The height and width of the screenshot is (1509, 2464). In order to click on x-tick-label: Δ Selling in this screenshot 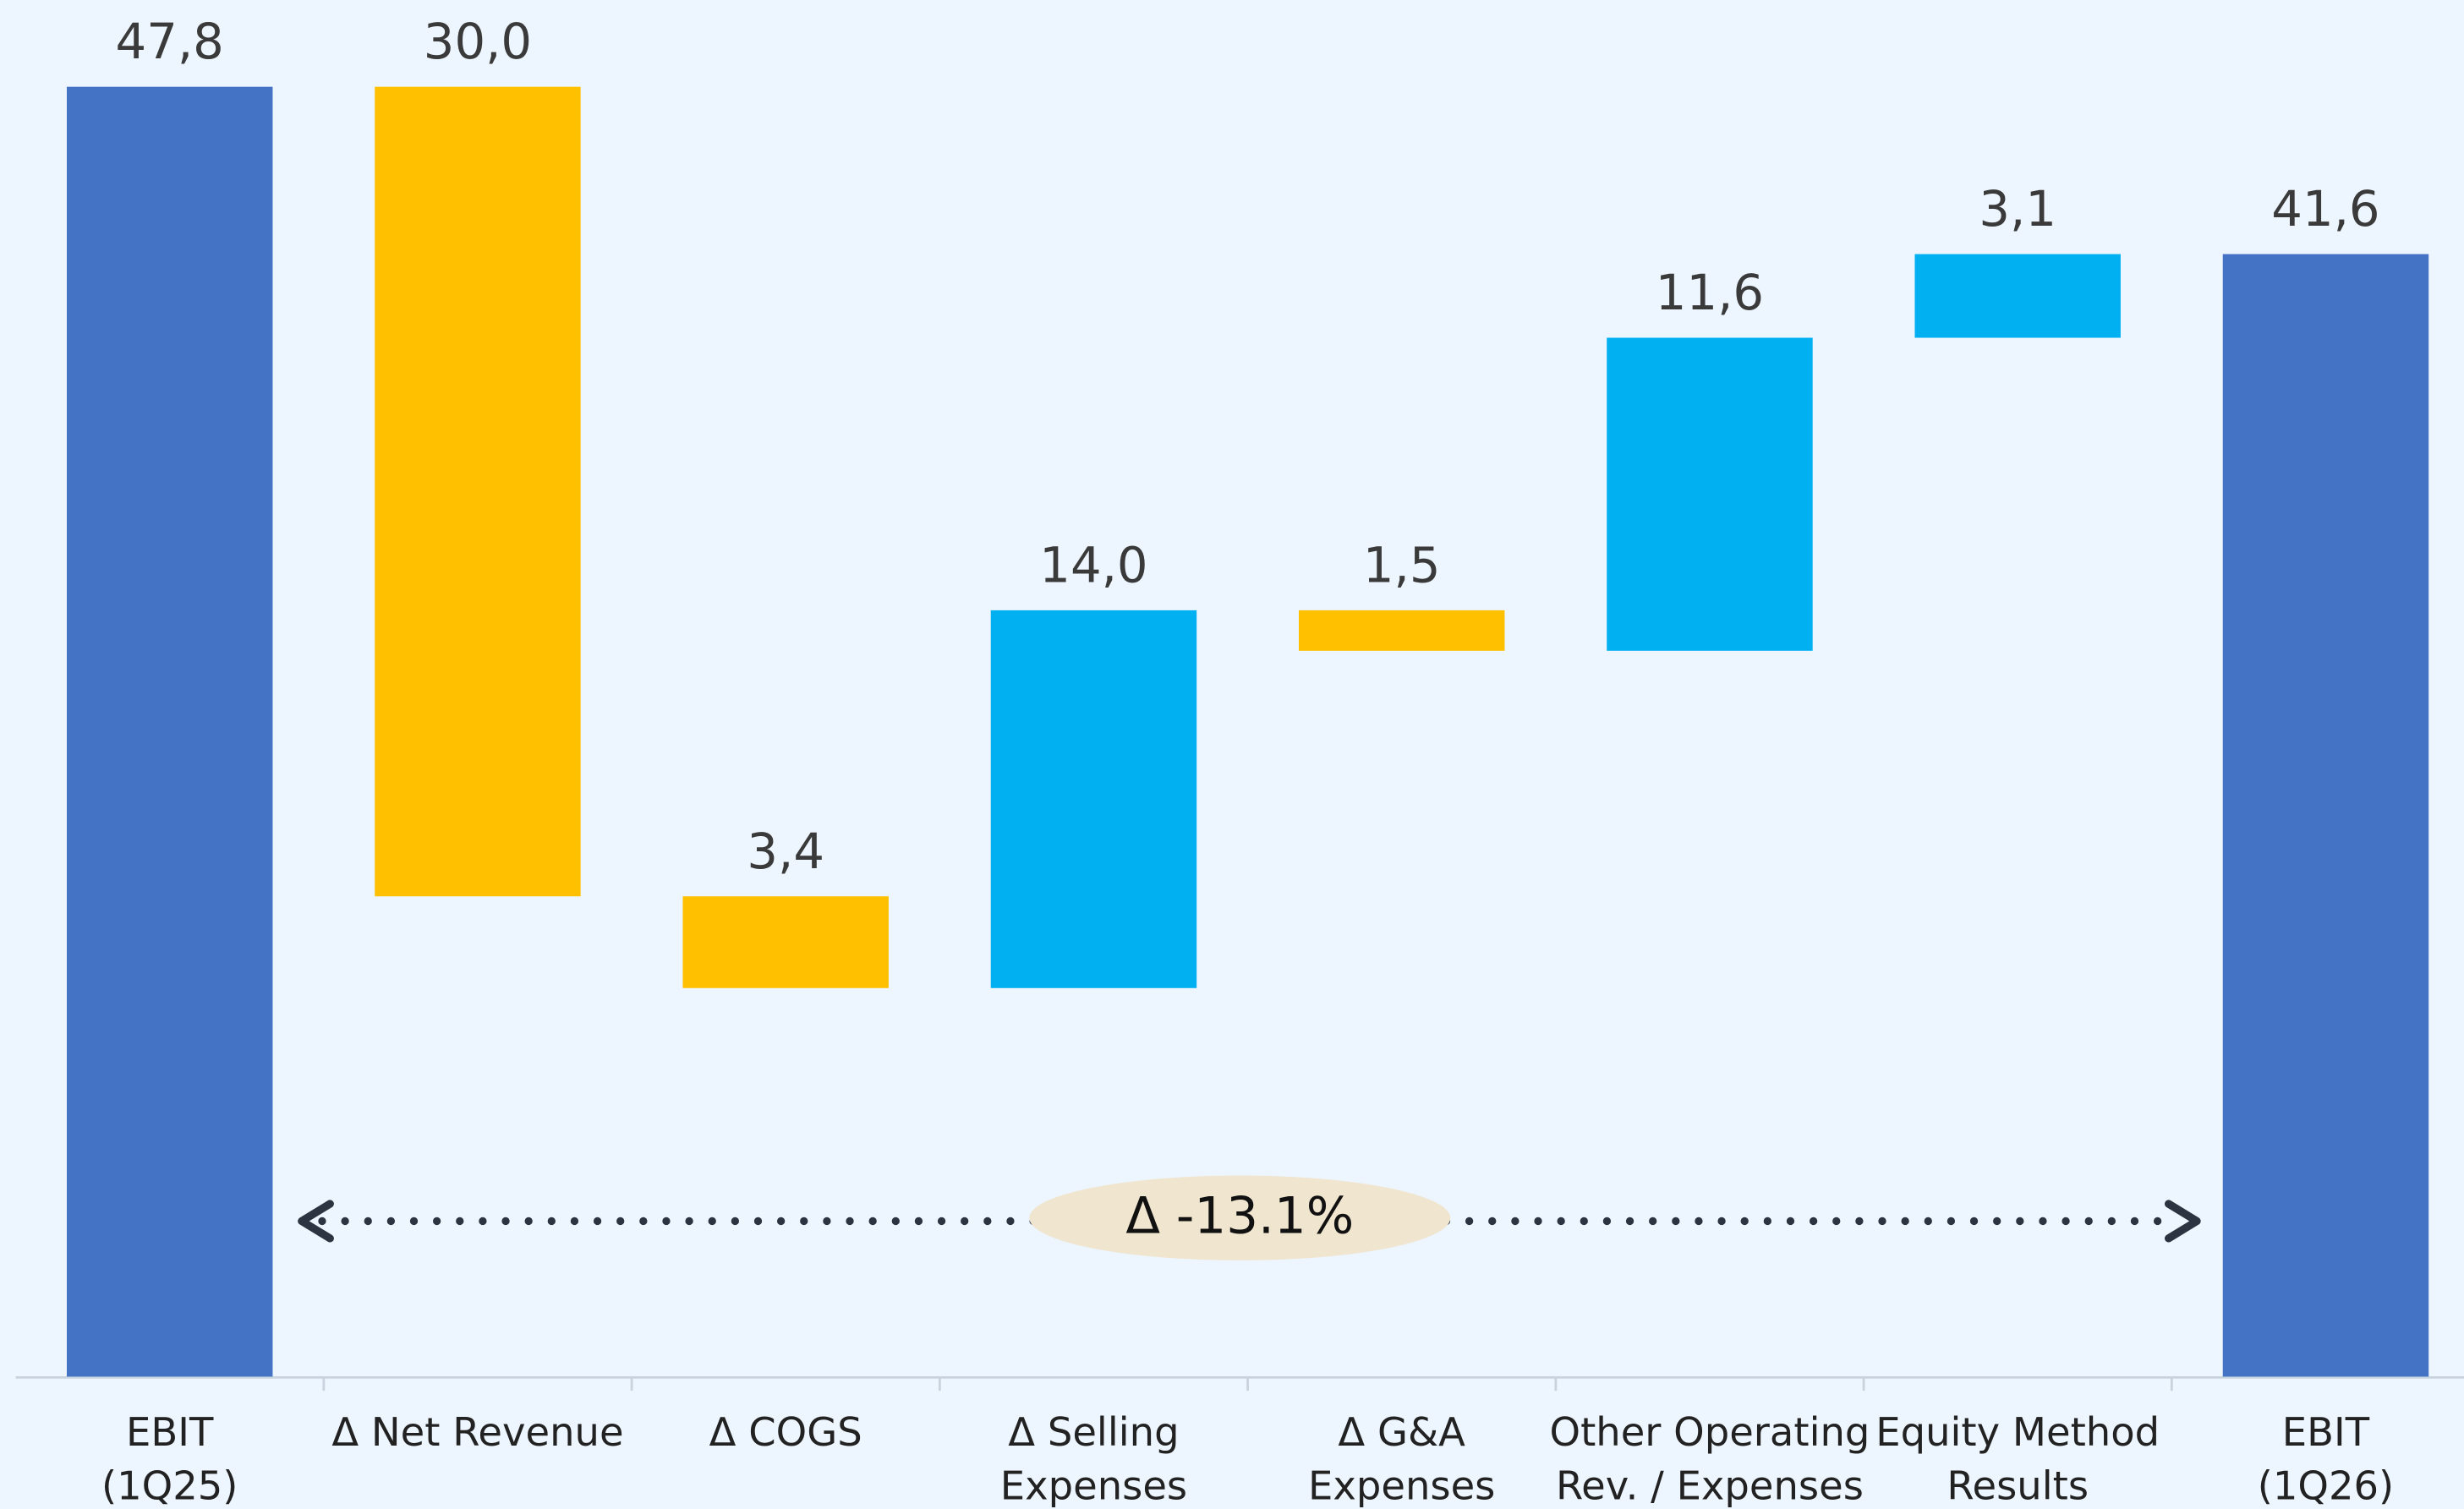, I will do `click(1093, 1432)`.